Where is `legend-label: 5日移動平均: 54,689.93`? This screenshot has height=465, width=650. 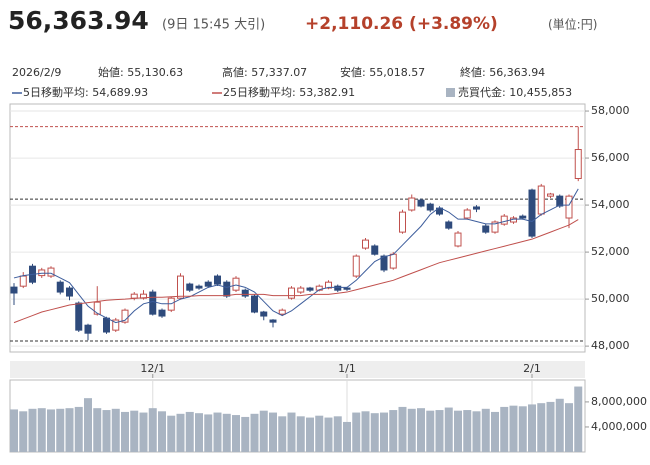 legend-label: 5日移動平均: 54,689.93 is located at coordinates (85, 92).